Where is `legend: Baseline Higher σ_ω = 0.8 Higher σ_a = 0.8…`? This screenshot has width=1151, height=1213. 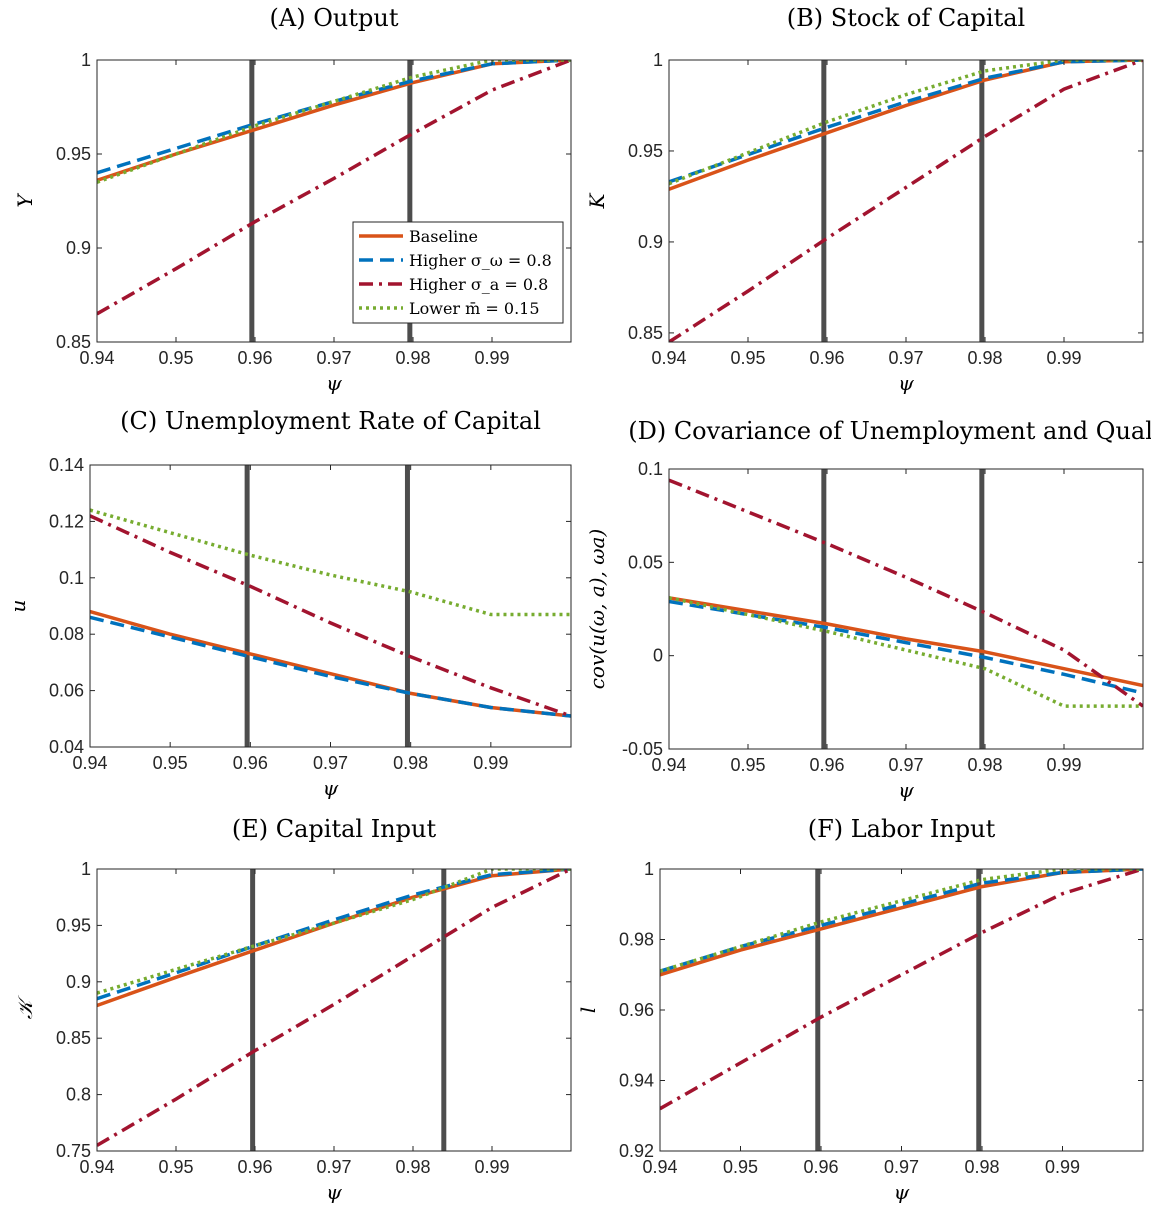 legend: Baseline Higher σ_ω = 0.8 Higher σ_a = 0.8… is located at coordinates (458, 272).